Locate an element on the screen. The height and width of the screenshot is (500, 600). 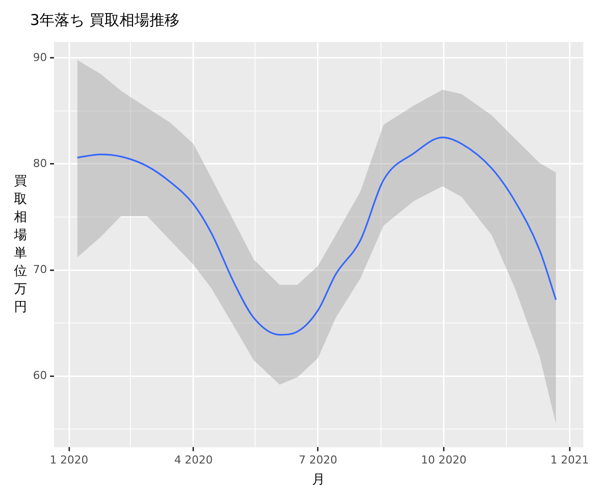
y-tick-label: 70 is located at coordinates (39, 269).